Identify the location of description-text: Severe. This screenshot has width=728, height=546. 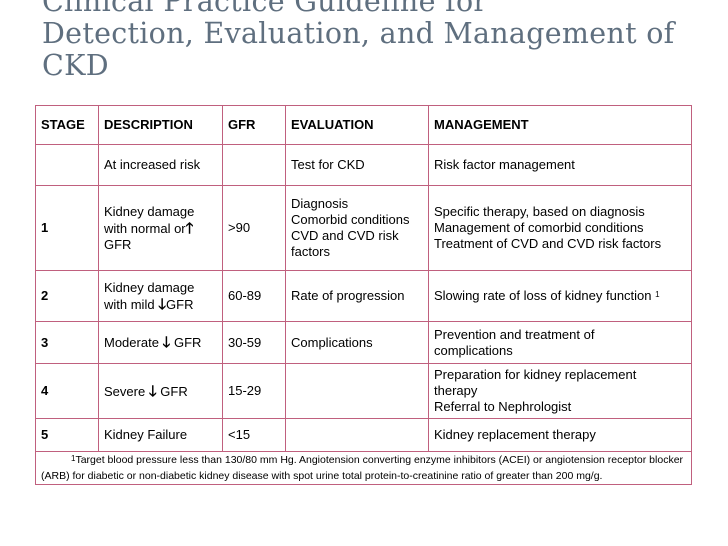
(125, 391).